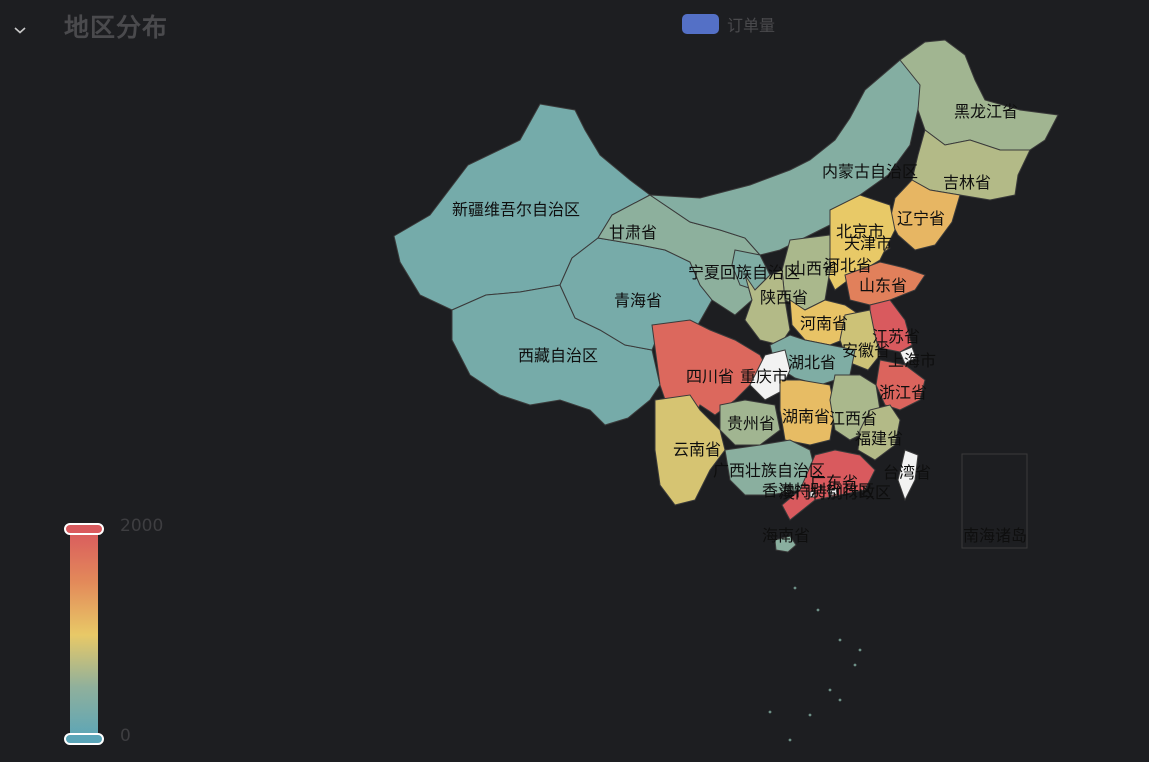  Describe the element at coordinates (516, 209) in the screenshot. I see `region-label: 新疆维吾尔自治区` at that location.